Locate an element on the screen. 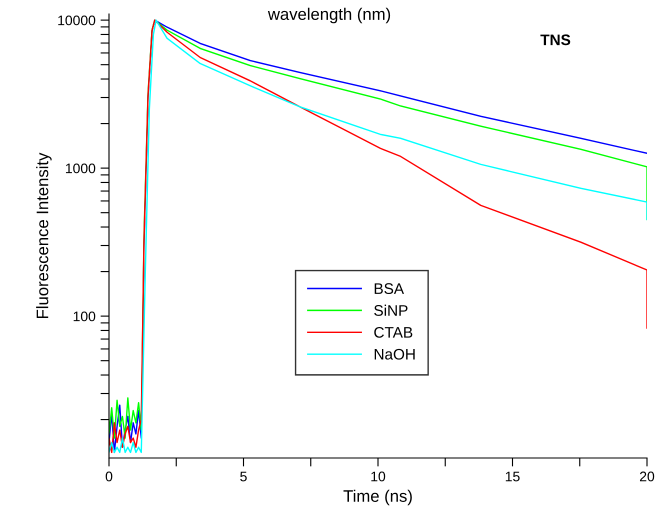 The width and height of the screenshot is (659, 516). x-axis-title: Time (ns) is located at coordinates (378, 498).